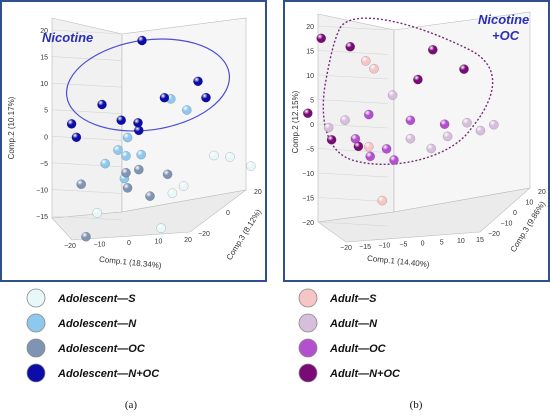 The width and height of the screenshot is (550, 419). I want to click on x-tick-label: −10, so click(384, 246).